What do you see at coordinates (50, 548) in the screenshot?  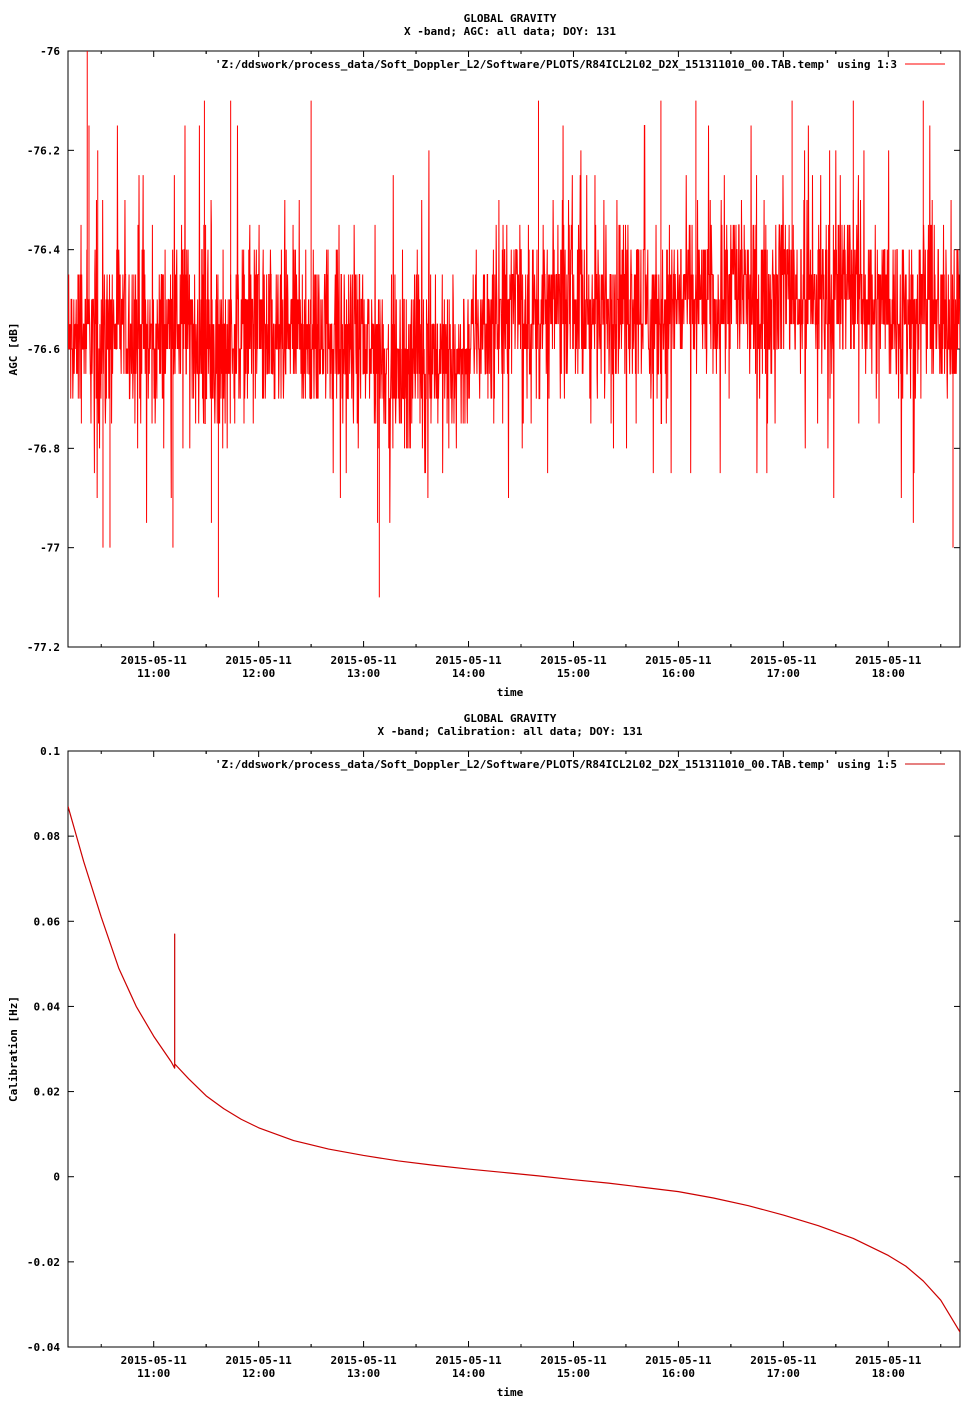 I see `y-tick-label: -77` at bounding box center [50, 548].